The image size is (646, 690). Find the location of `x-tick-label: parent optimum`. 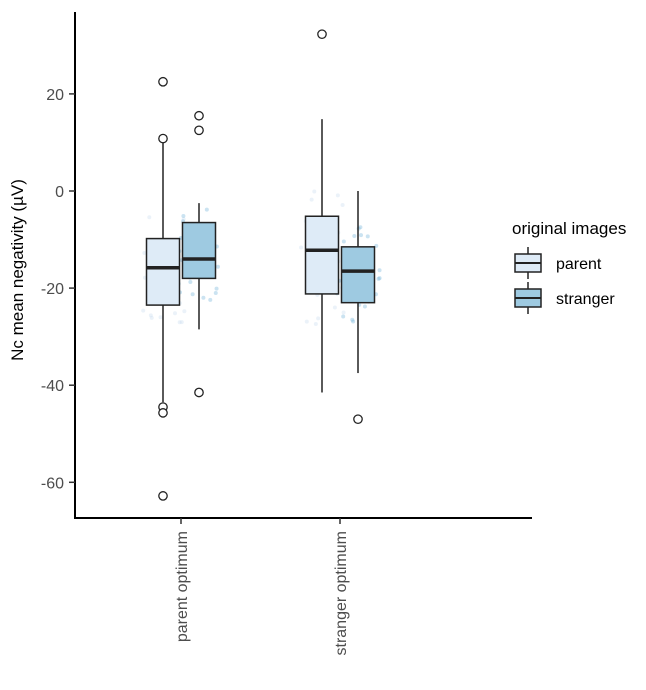

x-tick-label: parent optimum is located at coordinates (182, 586).